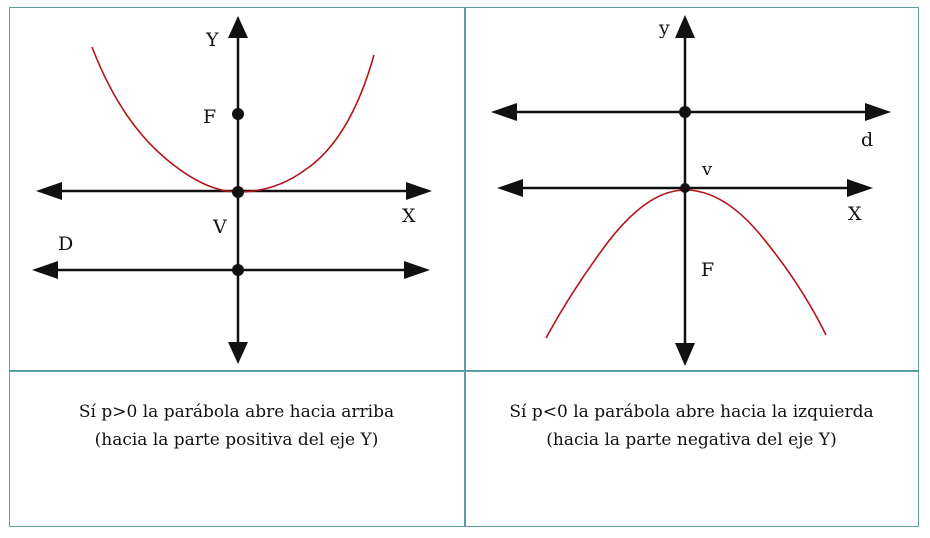  Describe the element at coordinates (238, 27) in the screenshot. I see `left-y-arrow-top` at that location.